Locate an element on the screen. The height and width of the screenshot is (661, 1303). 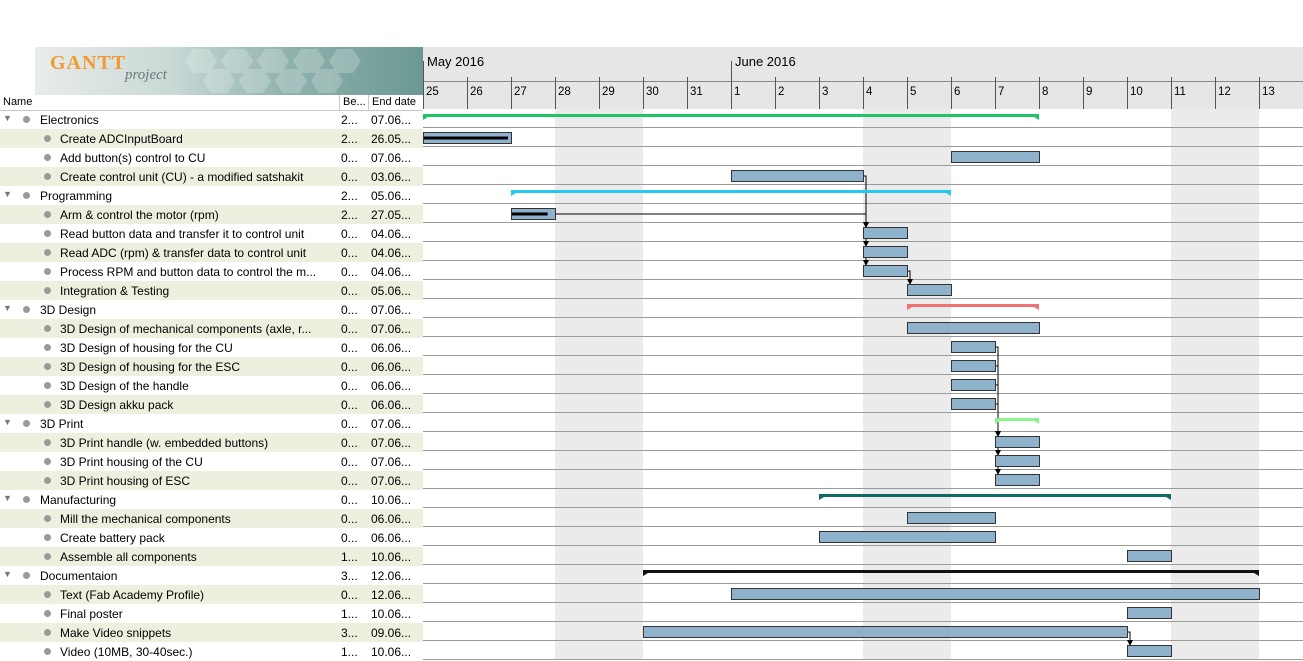
summary-bar-manufacturing is located at coordinates (995, 497).